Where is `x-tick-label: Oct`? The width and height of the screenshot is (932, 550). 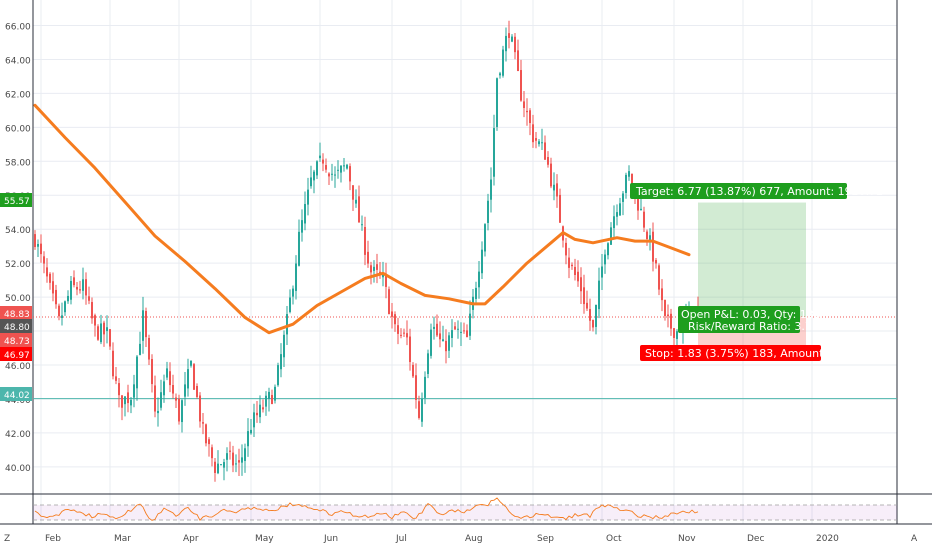 x-tick-label: Oct is located at coordinates (614, 539).